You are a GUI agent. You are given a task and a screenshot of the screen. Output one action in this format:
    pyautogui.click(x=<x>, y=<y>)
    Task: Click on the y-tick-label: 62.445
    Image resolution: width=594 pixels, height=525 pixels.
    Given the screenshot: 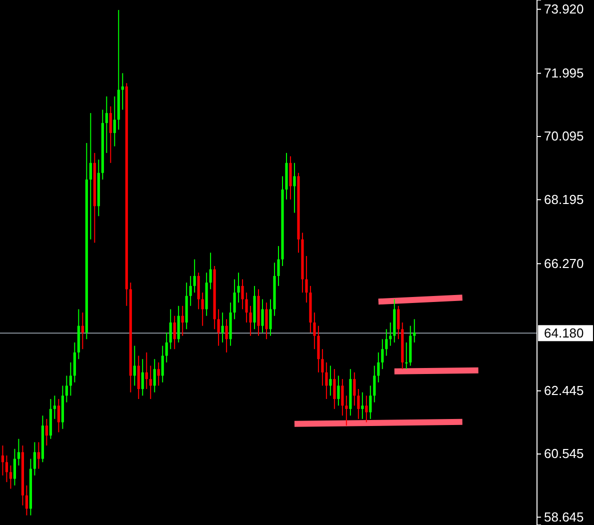 What is the action you would take?
    pyautogui.click(x=564, y=390)
    